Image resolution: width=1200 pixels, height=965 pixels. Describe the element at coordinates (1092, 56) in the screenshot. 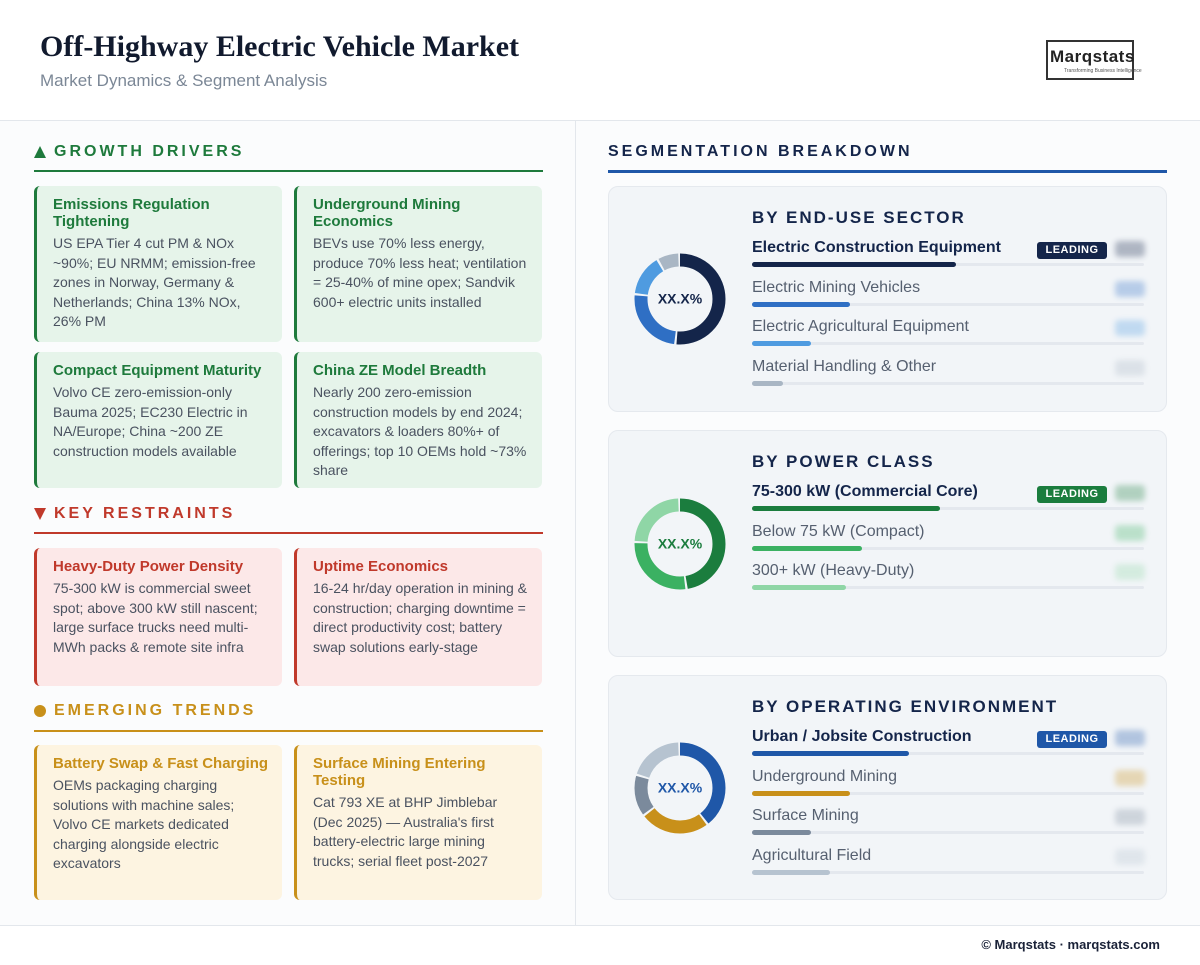

I see `logo-name: Marqstats` at that location.